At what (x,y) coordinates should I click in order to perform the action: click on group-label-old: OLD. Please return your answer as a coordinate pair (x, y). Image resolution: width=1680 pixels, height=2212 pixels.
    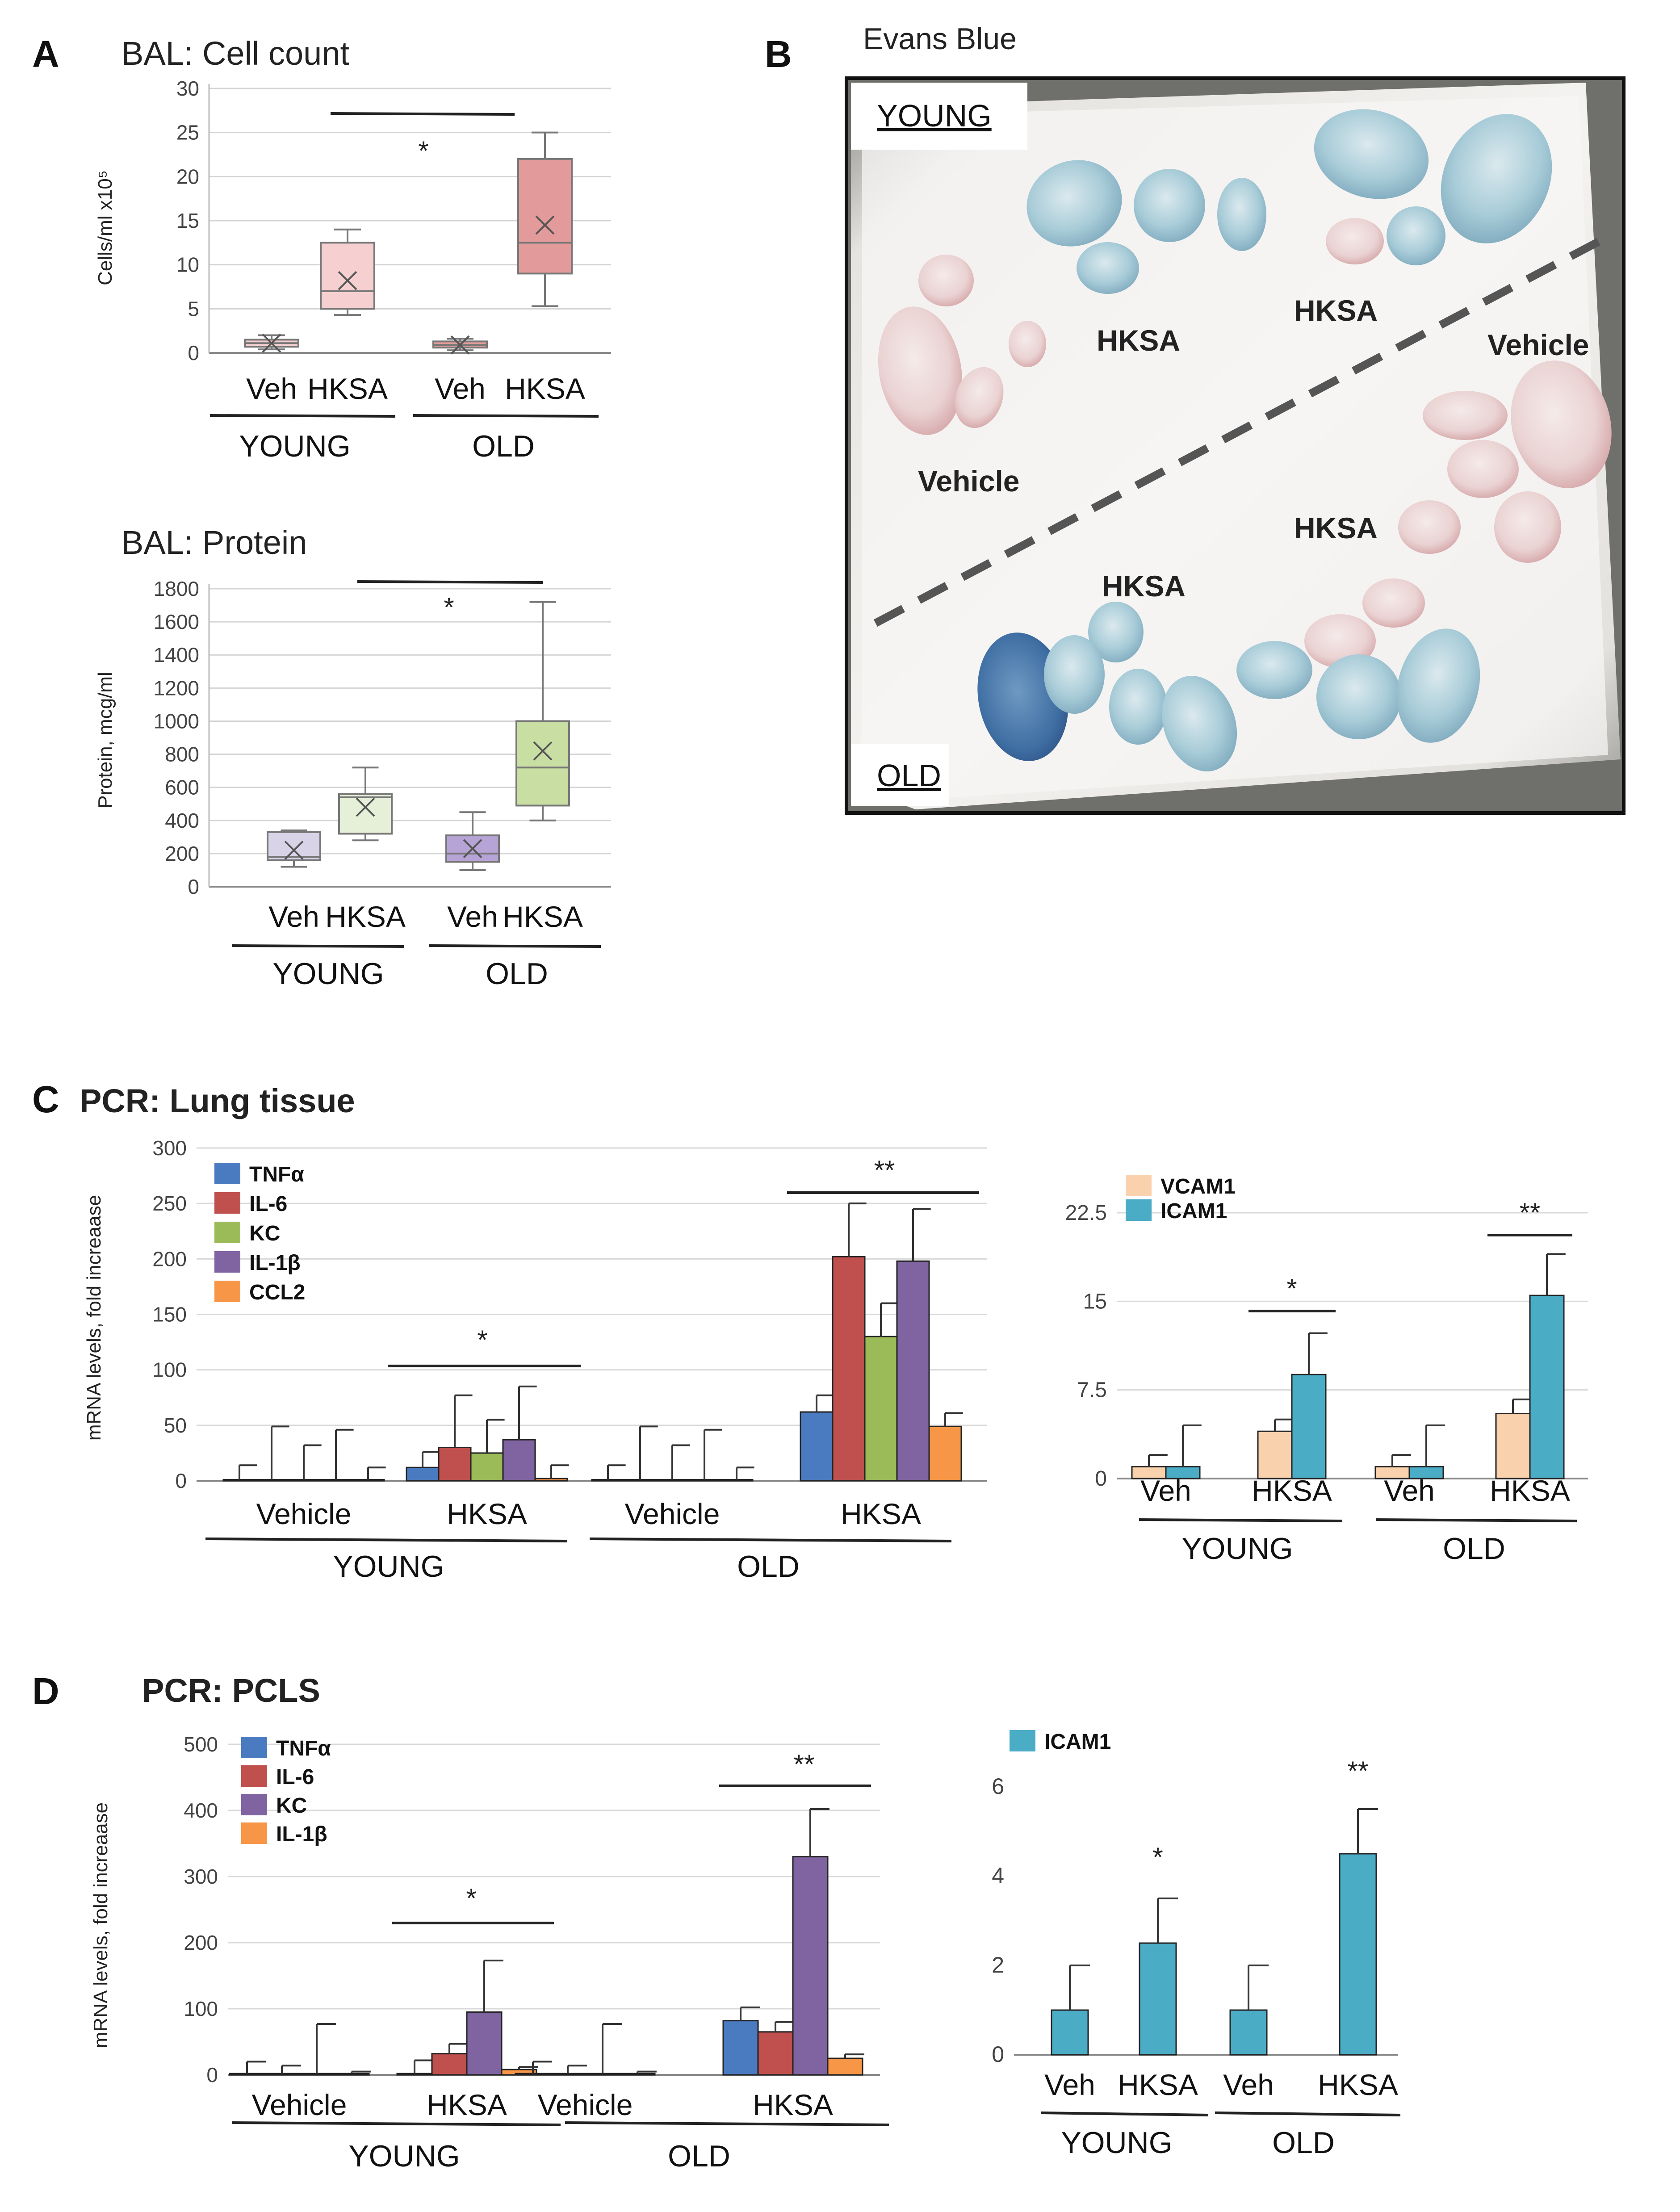
    Looking at the image, I should click on (503, 446).